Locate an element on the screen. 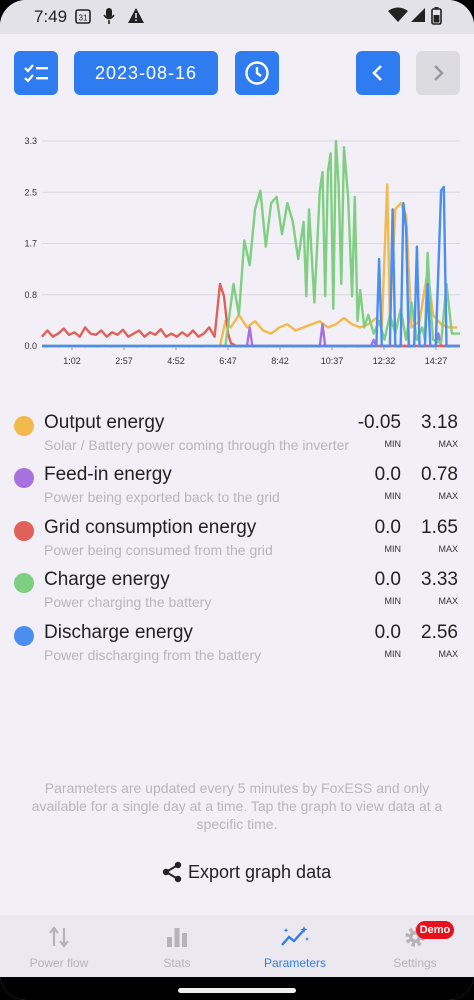  legend-max-value: 3.33 is located at coordinates (439, 579).